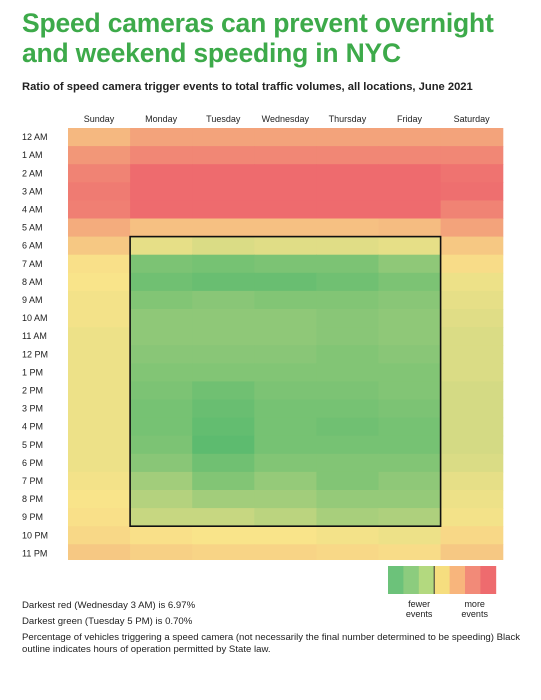 Image resolution: width=541 pixels, height=700 pixels. What do you see at coordinates (99, 119) in the screenshot?
I see `column-label-sunday: Sunday` at bounding box center [99, 119].